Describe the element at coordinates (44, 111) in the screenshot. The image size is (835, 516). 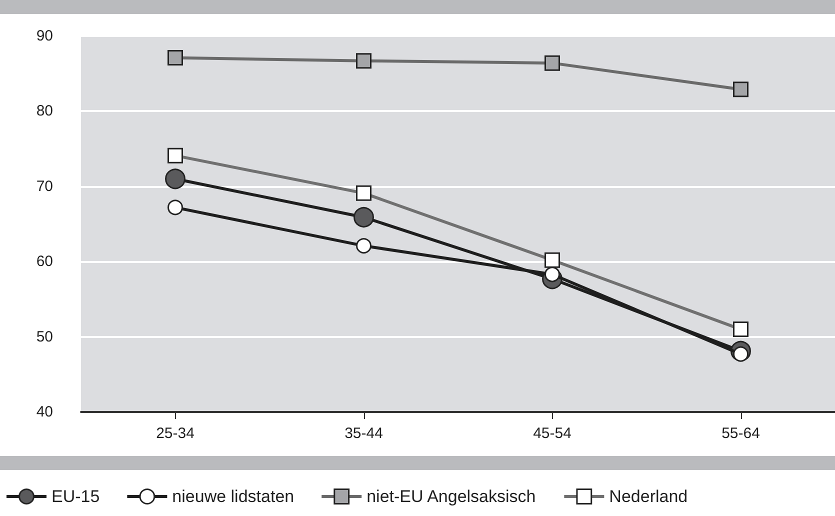
I see `y-tick-label: 80` at that location.